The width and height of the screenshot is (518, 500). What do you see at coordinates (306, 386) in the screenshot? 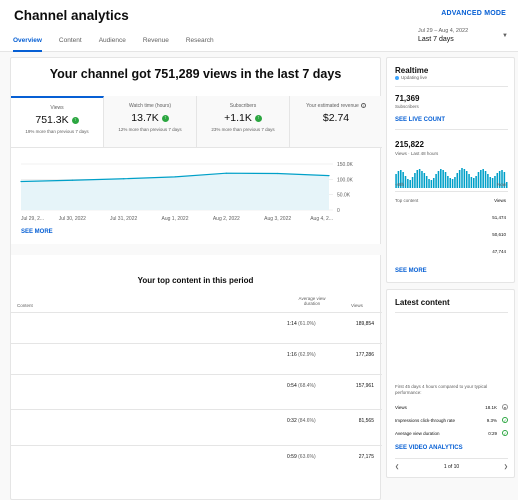
I see `duration-percent: (68.4%)` at bounding box center [306, 386].